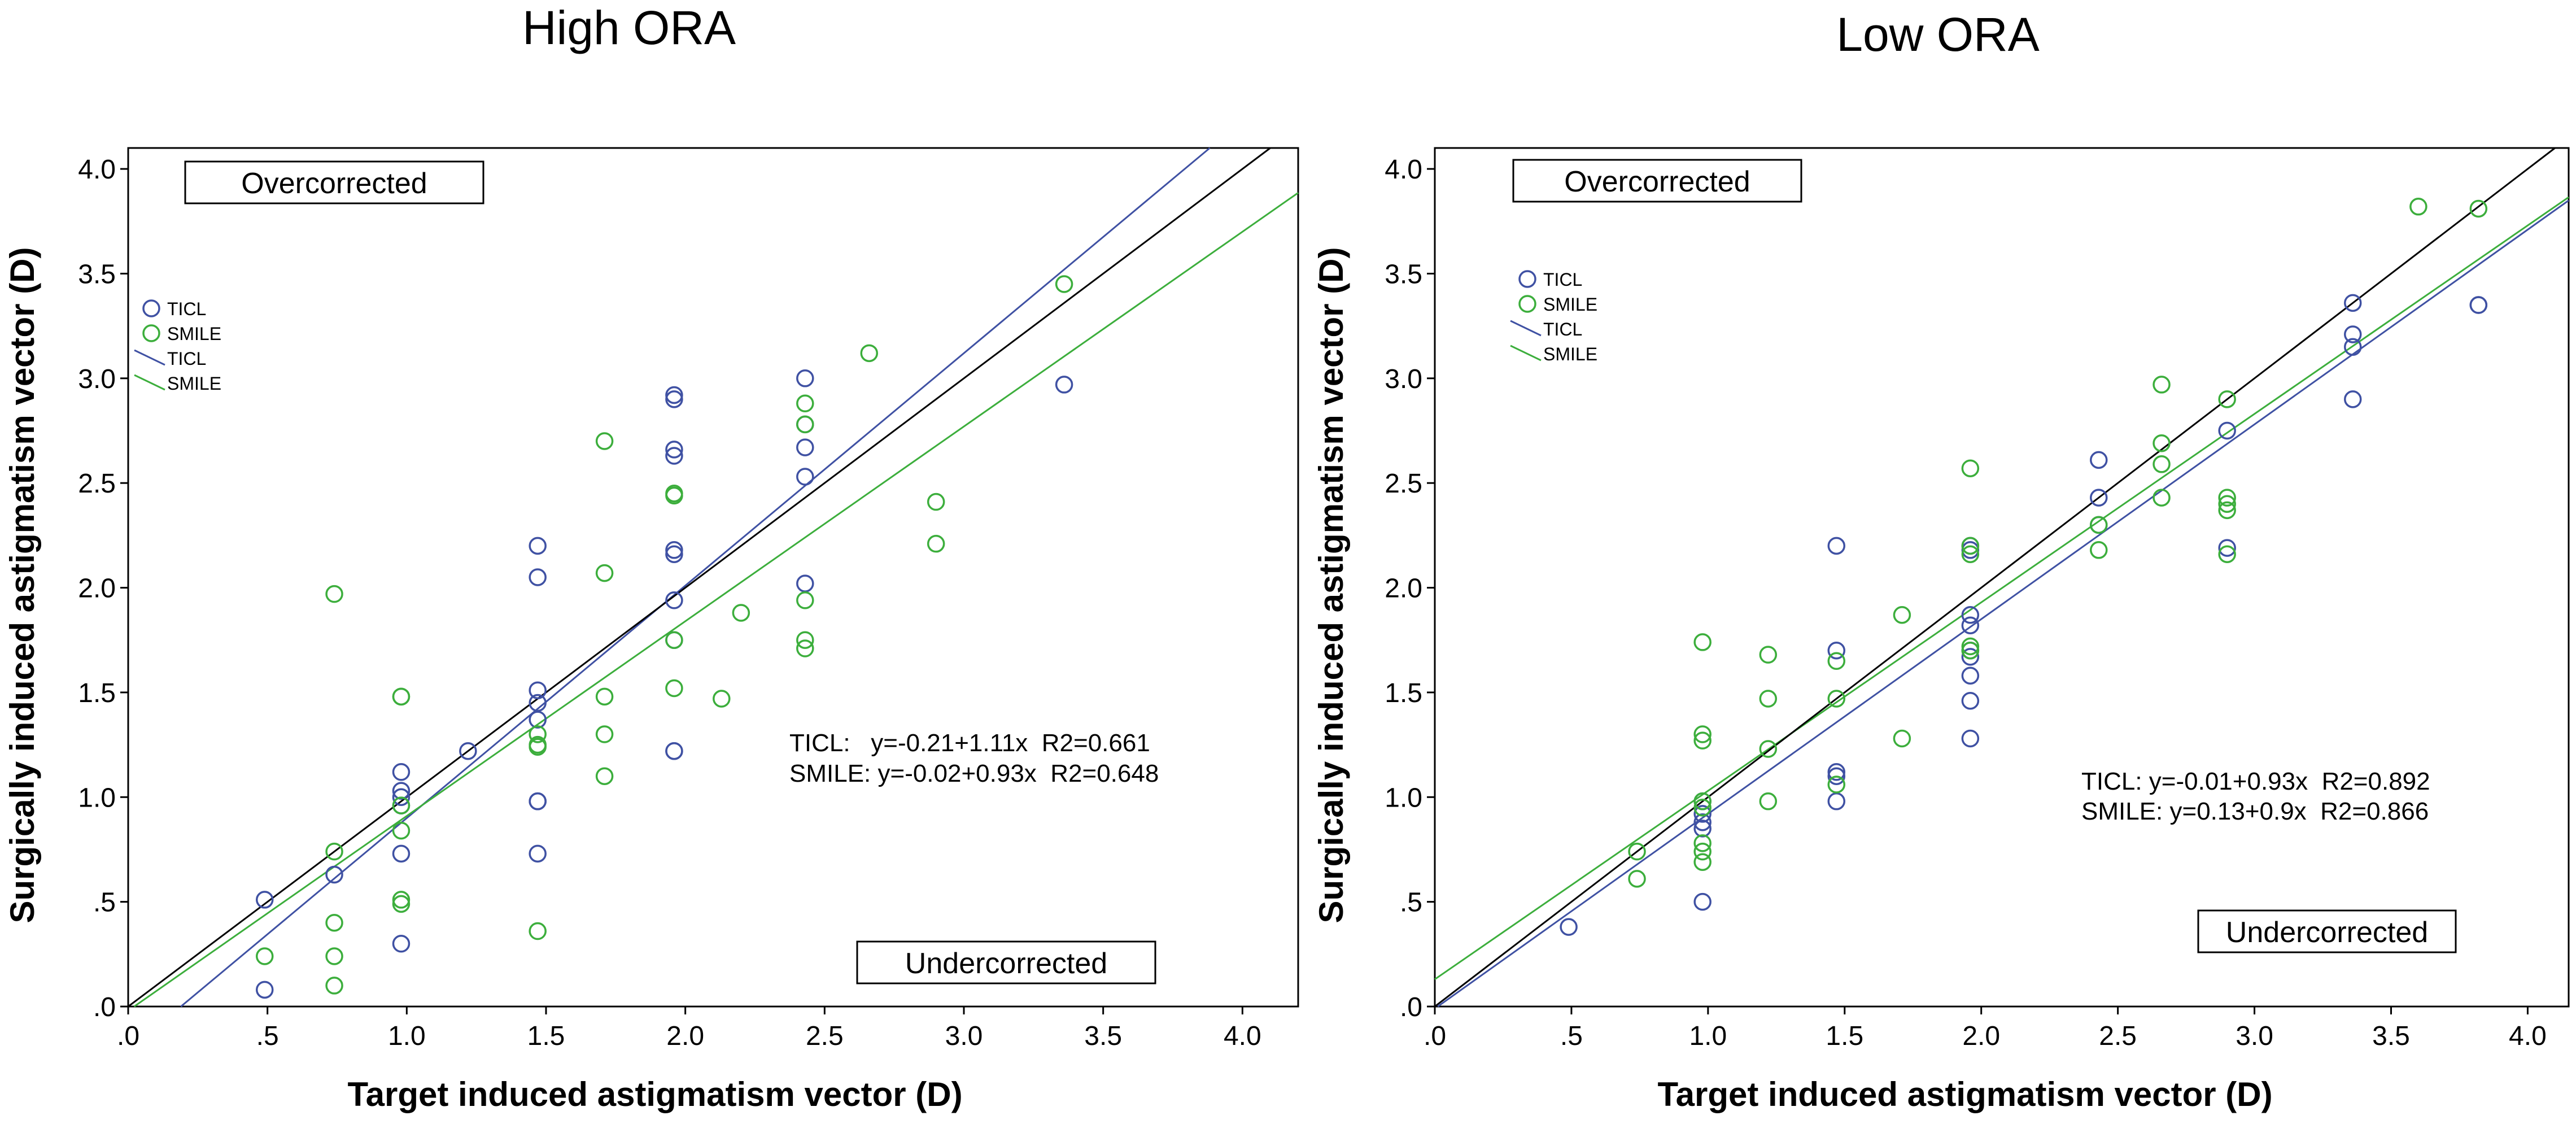 The height and width of the screenshot is (1124, 2576). I want to click on x-tick-label: 3.0, so click(964, 1036).